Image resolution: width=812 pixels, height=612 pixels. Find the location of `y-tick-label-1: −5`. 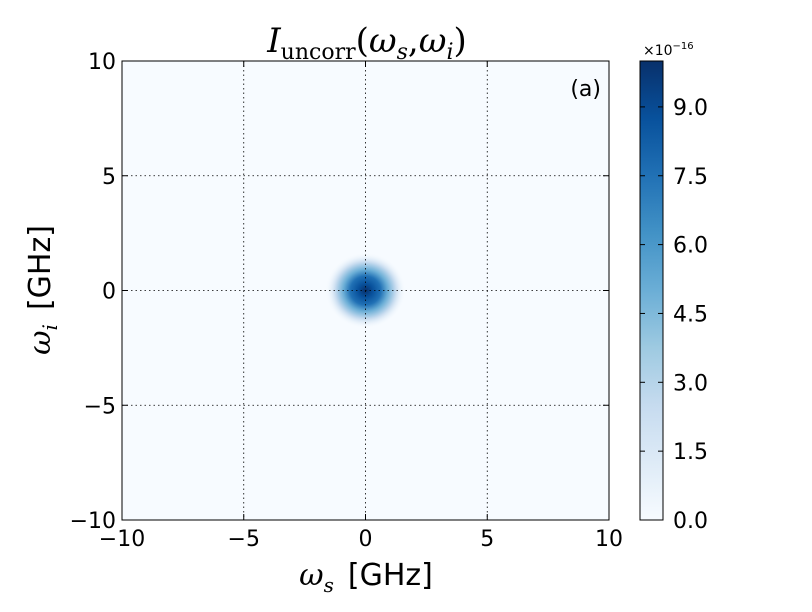

y-tick-label-1: −5 is located at coordinates (100, 406).